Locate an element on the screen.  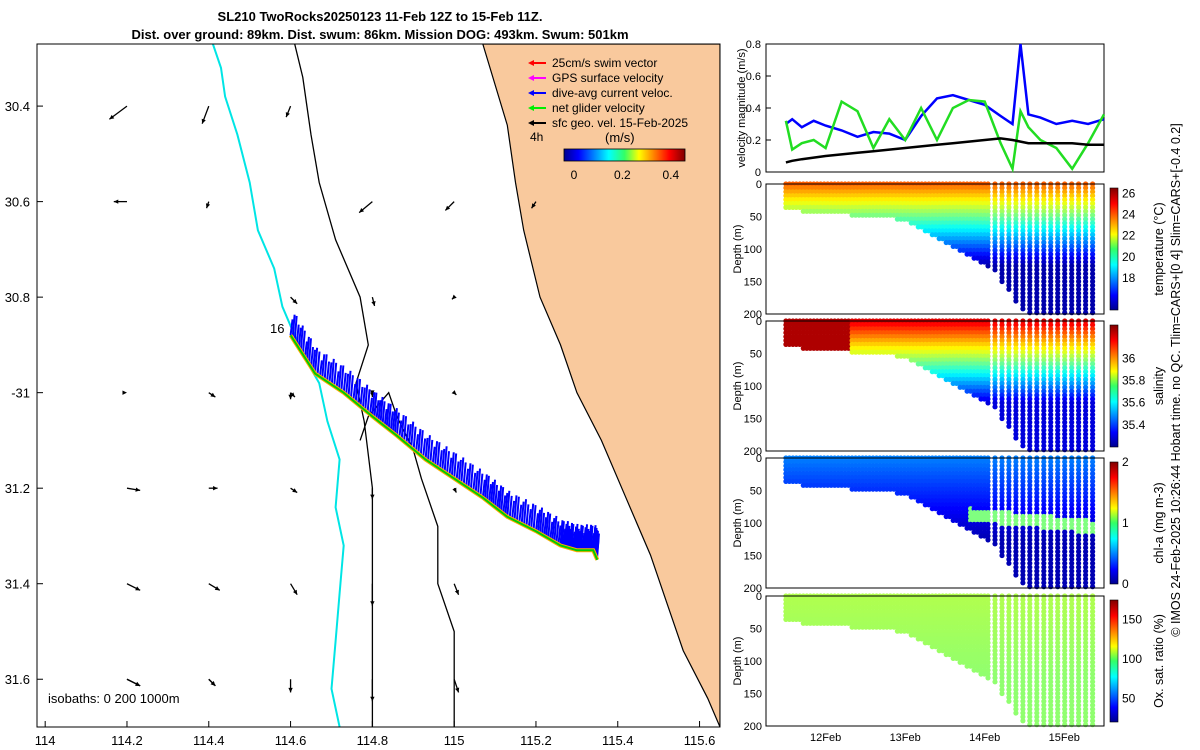
section-colorbar-tick: 18 is located at coordinates (1129, 278).